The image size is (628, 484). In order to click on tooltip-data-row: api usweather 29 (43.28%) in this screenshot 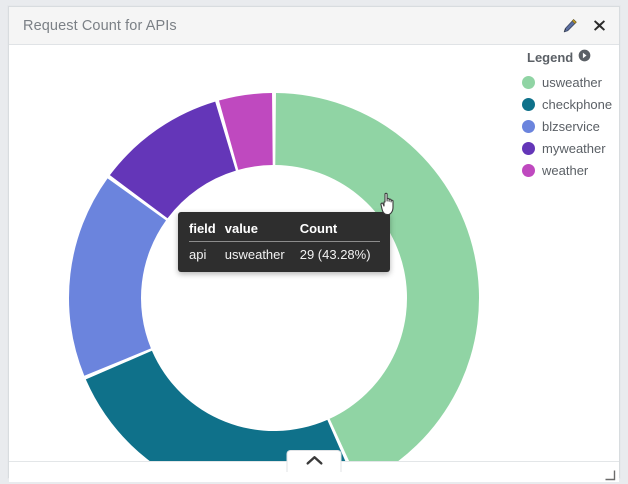, I will do `click(284, 252)`.